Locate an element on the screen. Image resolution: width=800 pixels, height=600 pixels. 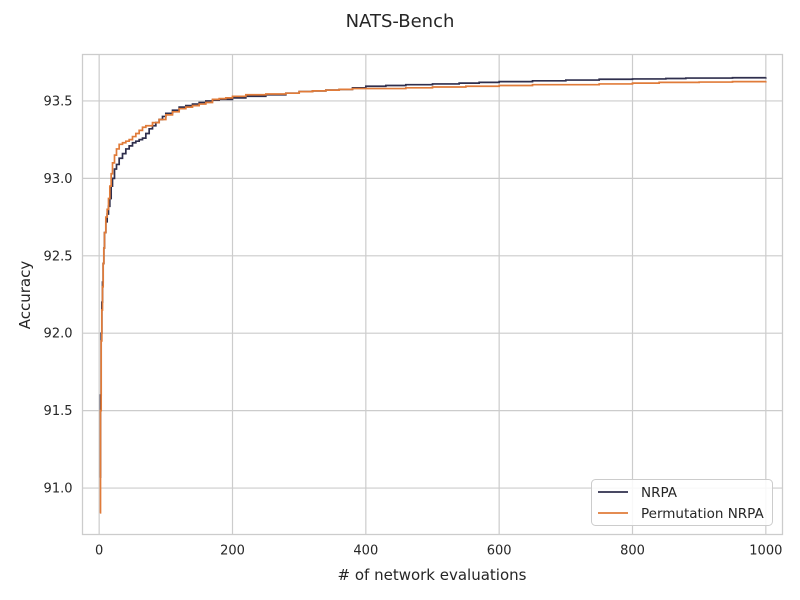
legend-box is located at coordinates (682, 502).